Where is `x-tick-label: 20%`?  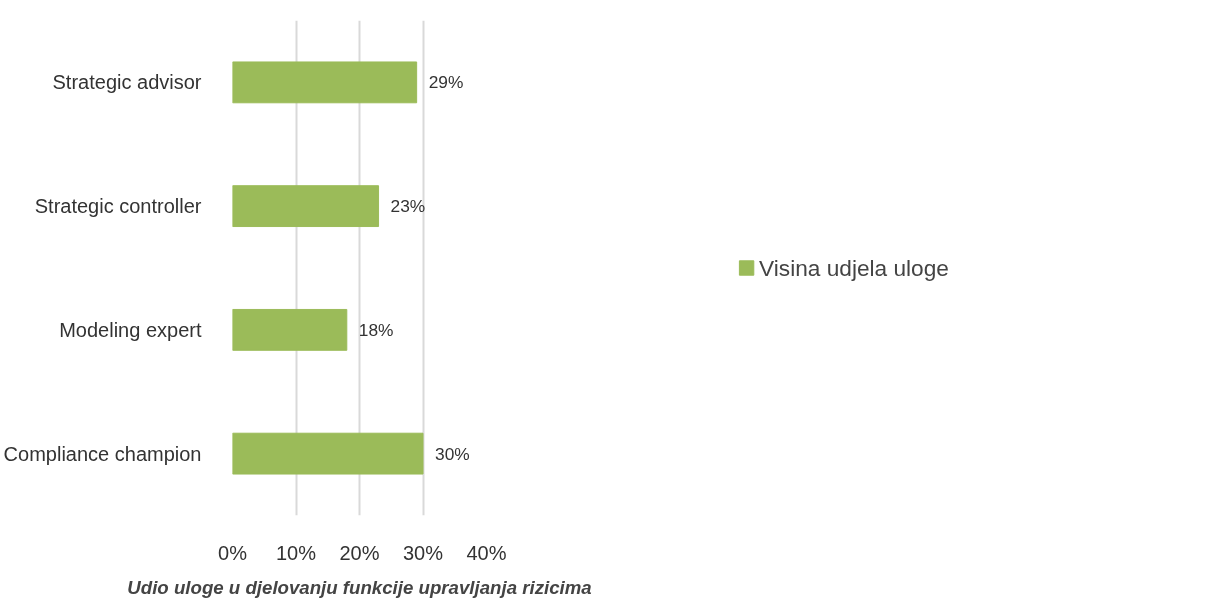 x-tick-label: 20% is located at coordinates (359, 552).